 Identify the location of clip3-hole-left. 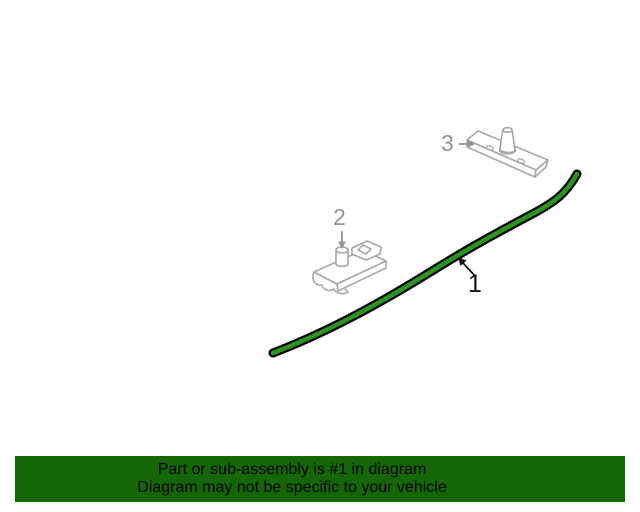
(490, 148).